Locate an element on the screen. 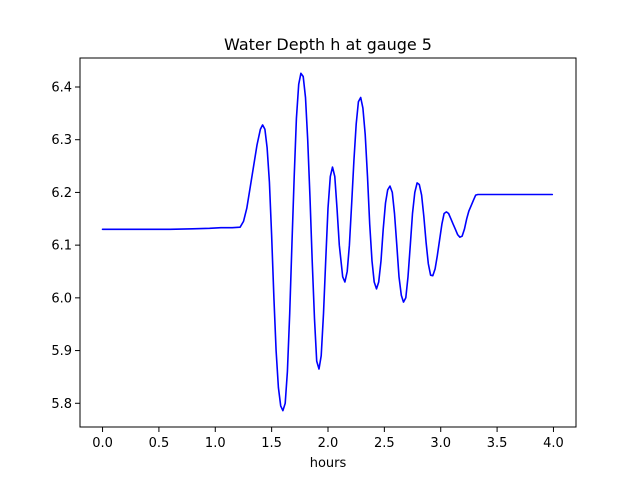 Image resolution: width=640 pixels, height=484 pixels. y-tick-label: 5.8 is located at coordinates (61, 404).